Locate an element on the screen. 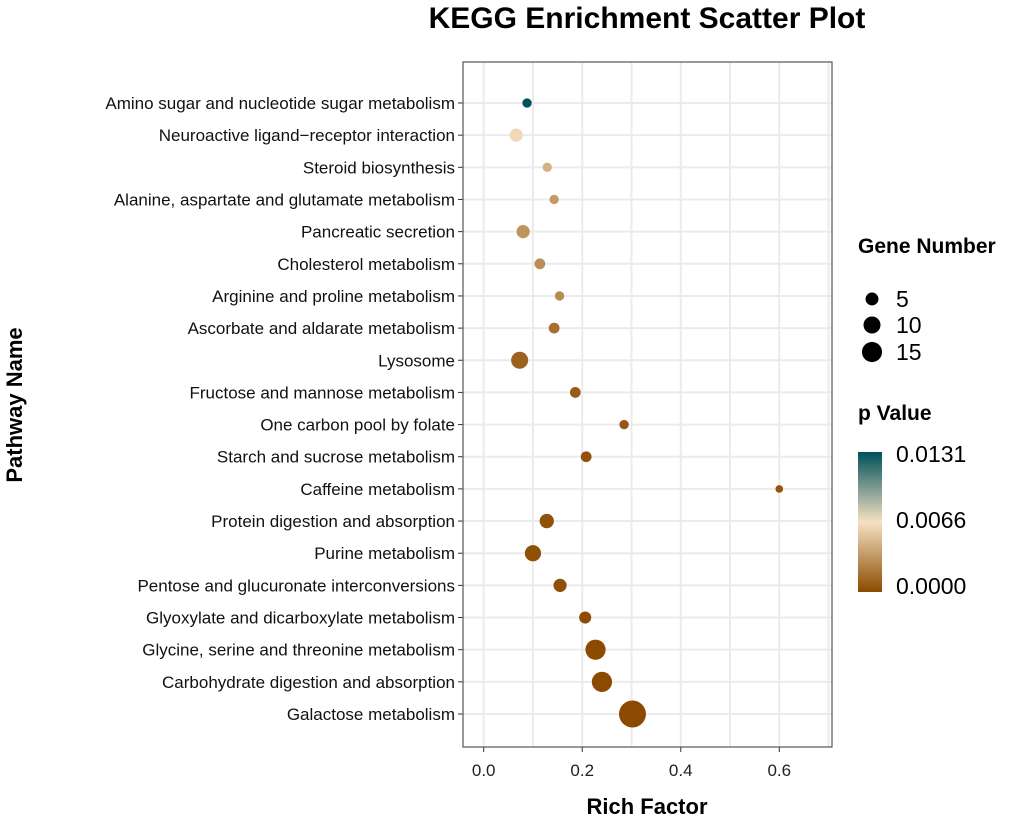  y-tick-label: Neuroactive ligand−receptor interaction is located at coordinates (307, 135).